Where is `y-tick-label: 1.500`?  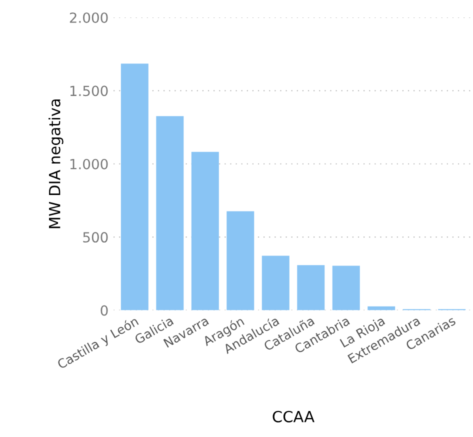 y-tick-label: 1.500 is located at coordinates (89, 91).